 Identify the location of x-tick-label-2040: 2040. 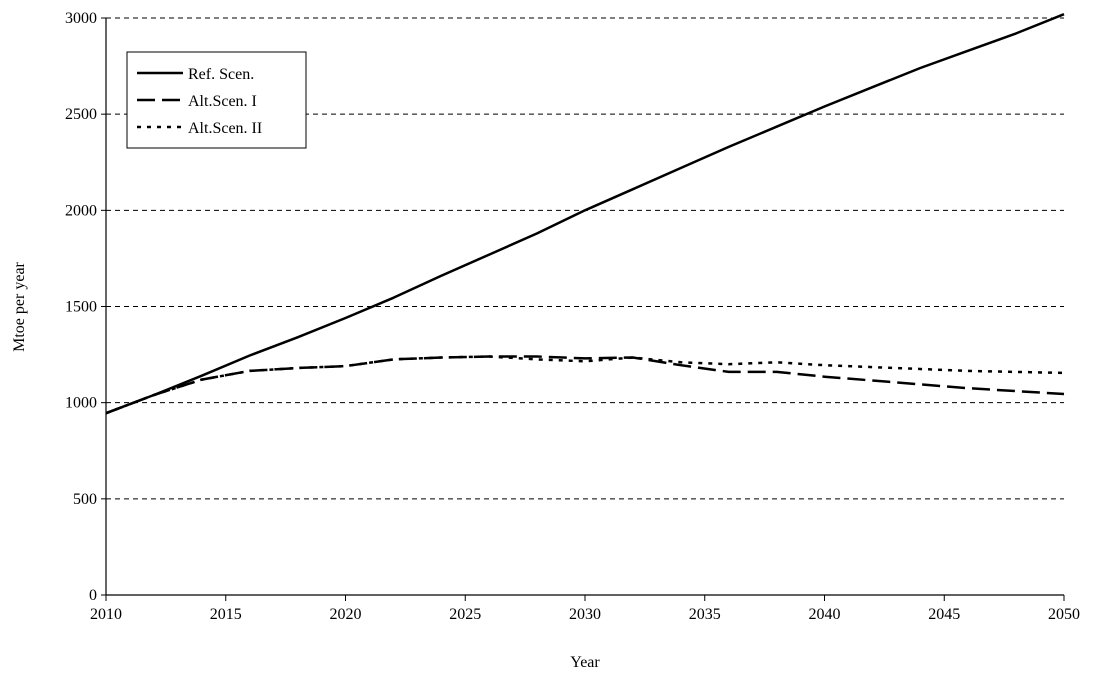
(825, 614).